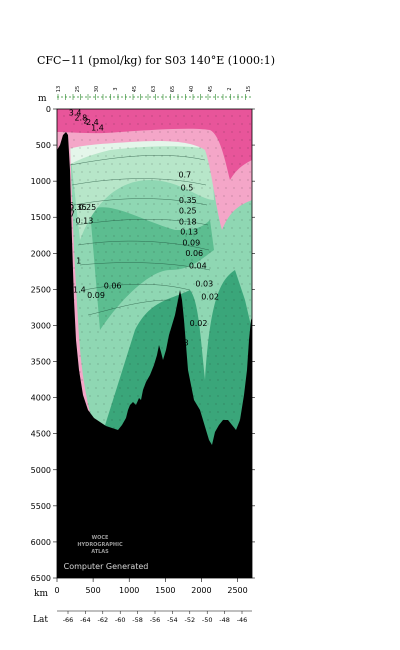  What do you see at coordinates (102, 620) in the screenshot?
I see `lat-tick-label: -62` at bounding box center [102, 620].